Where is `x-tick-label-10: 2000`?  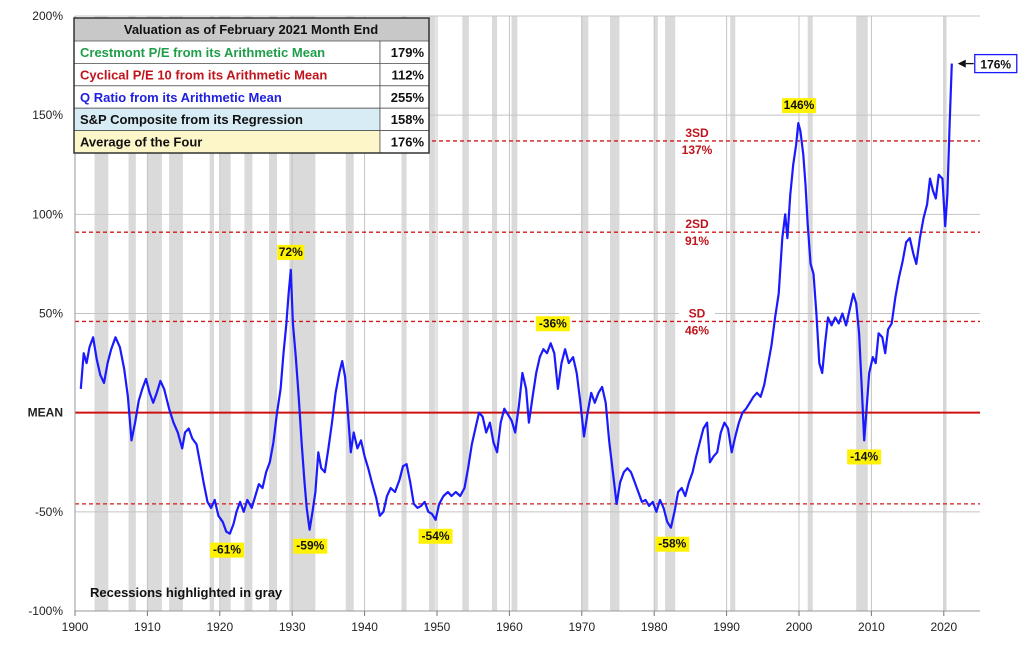
x-tick-label-10: 2000 is located at coordinates (799, 627).